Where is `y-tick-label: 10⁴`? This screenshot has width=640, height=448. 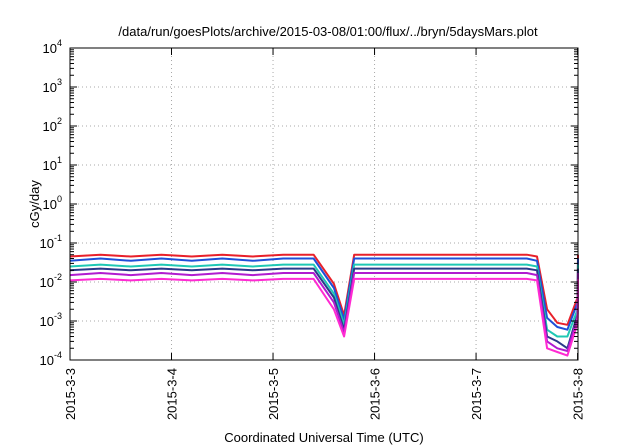
y-tick-label: 10⁴ is located at coordinates (52, 47).